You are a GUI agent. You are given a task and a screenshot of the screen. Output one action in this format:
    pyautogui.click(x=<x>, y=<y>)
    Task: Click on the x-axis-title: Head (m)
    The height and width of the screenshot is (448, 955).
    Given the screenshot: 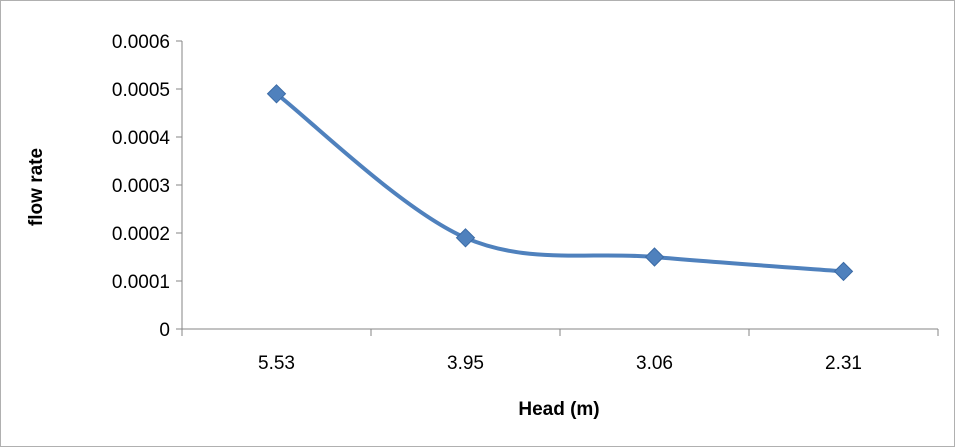 What is the action you would take?
    pyautogui.click(x=558, y=409)
    